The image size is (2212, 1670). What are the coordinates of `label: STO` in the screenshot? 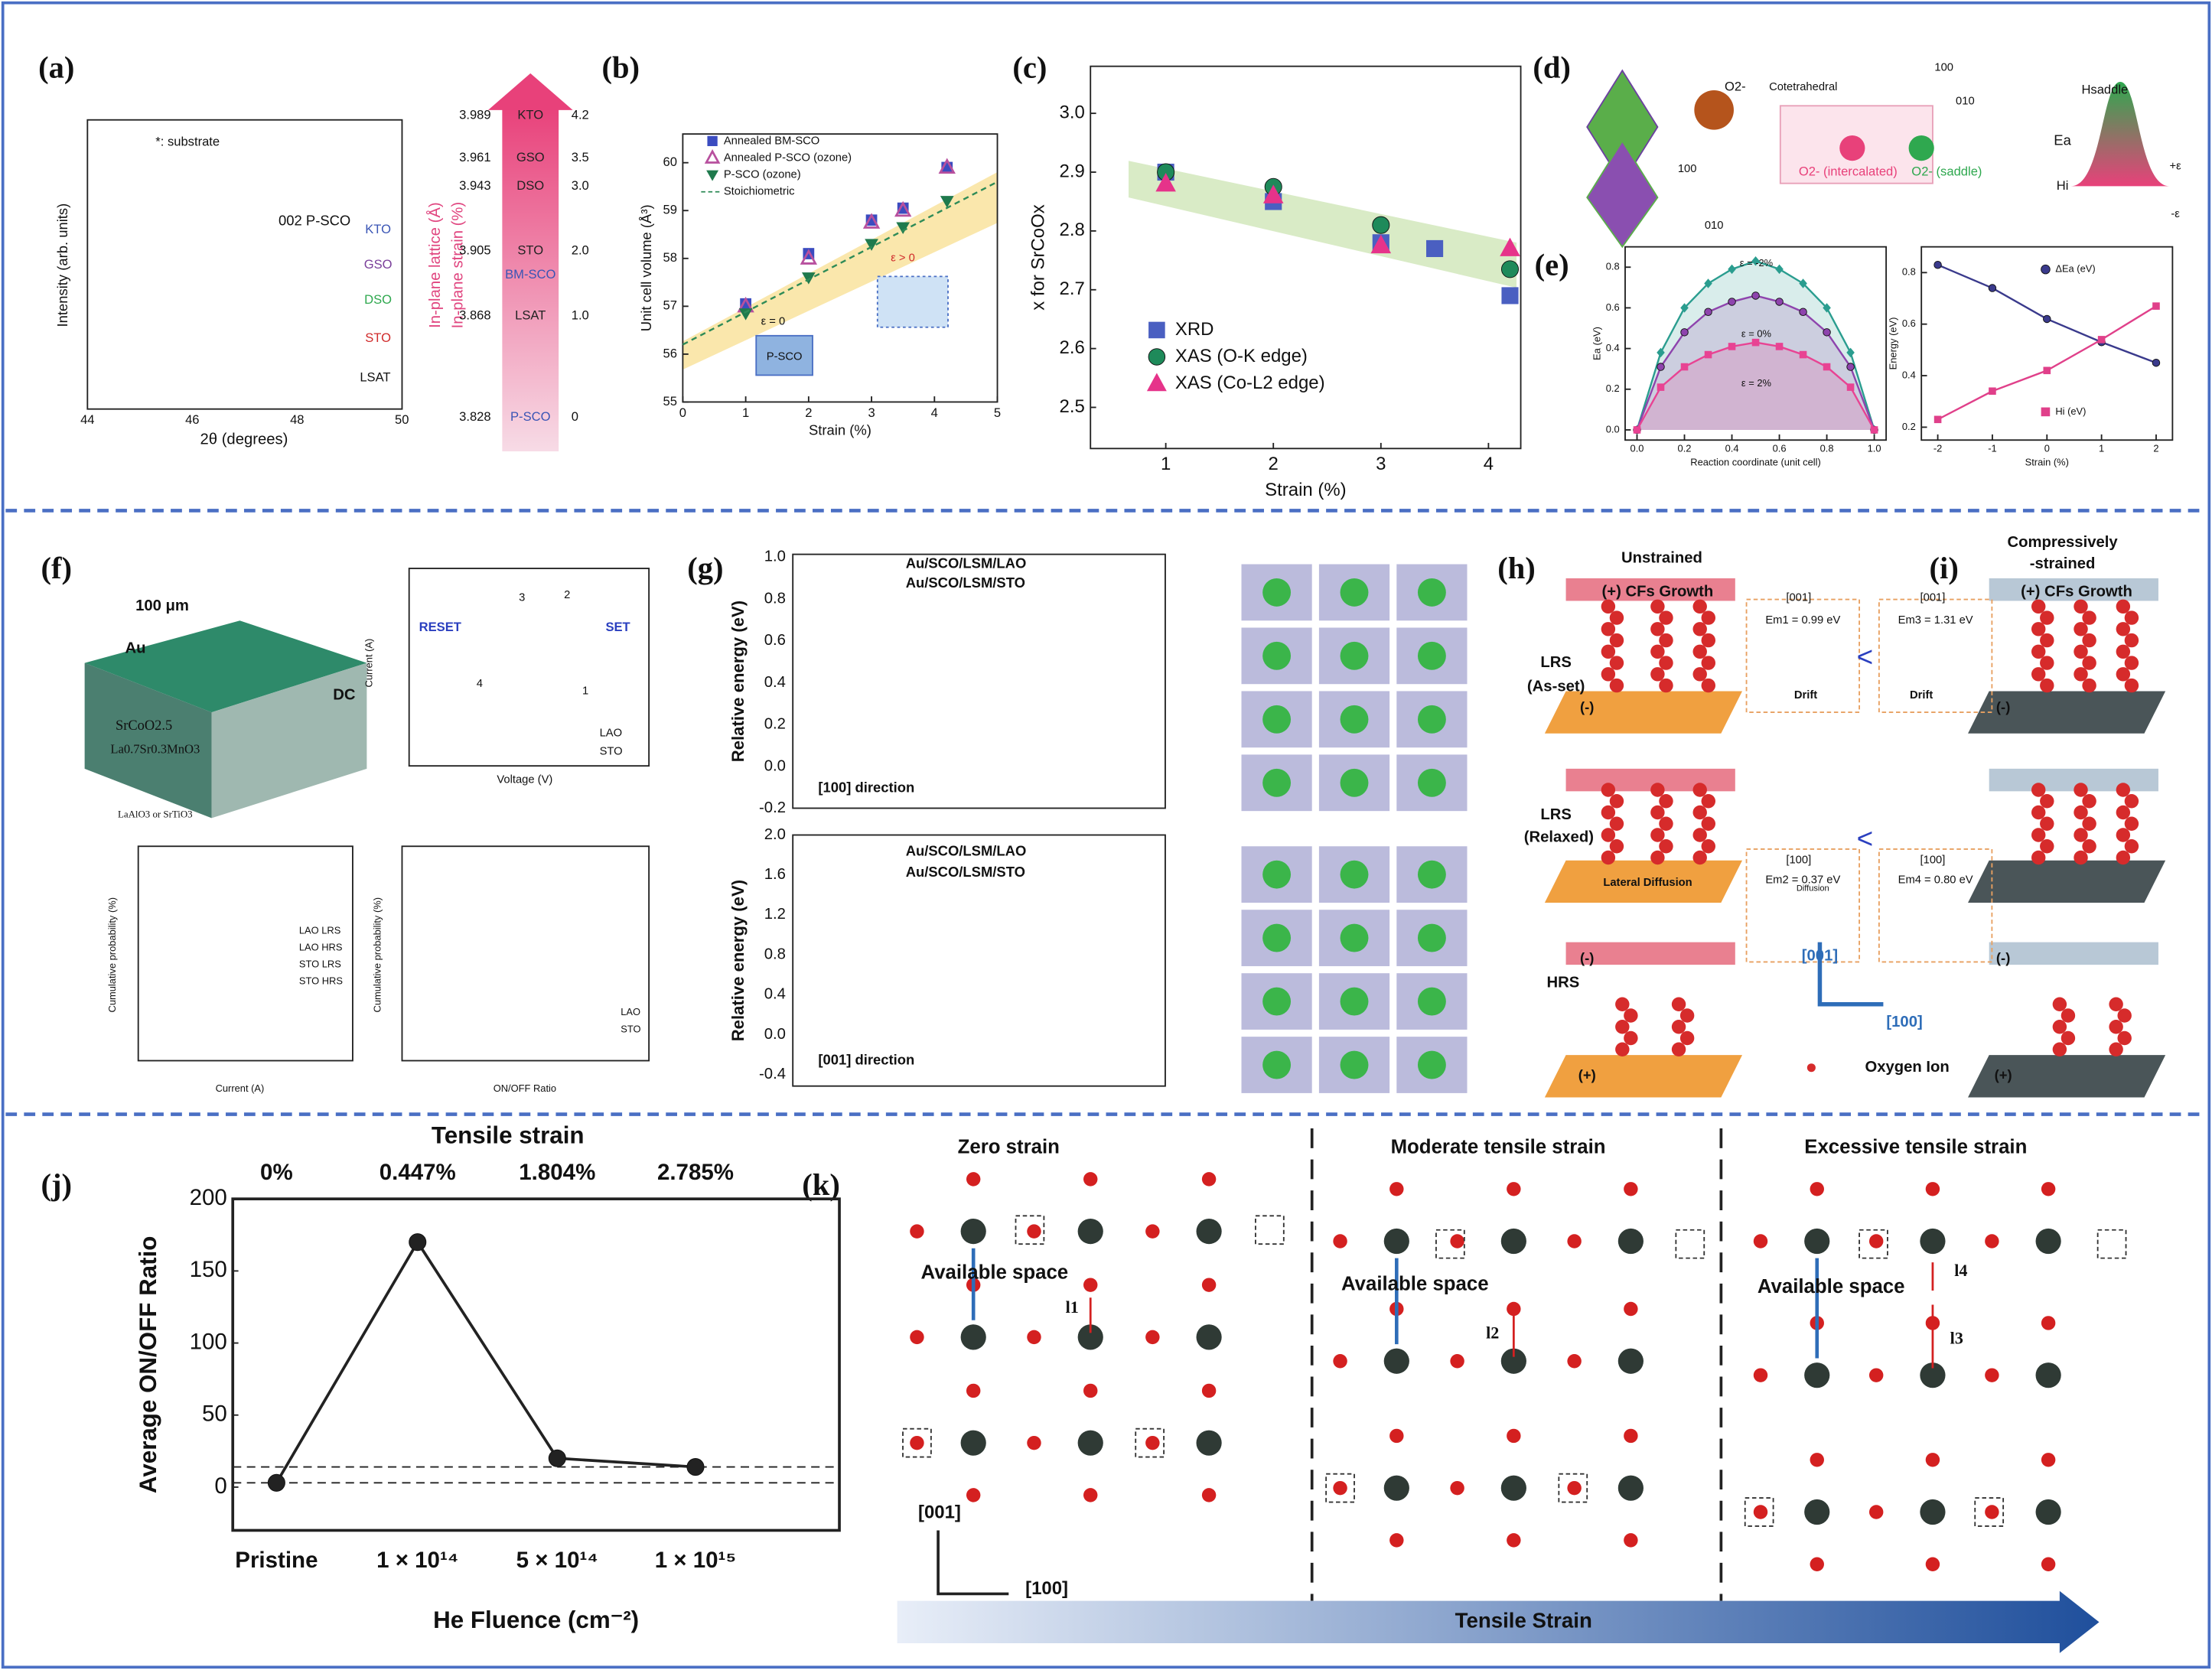 It's located at (630, 1028).